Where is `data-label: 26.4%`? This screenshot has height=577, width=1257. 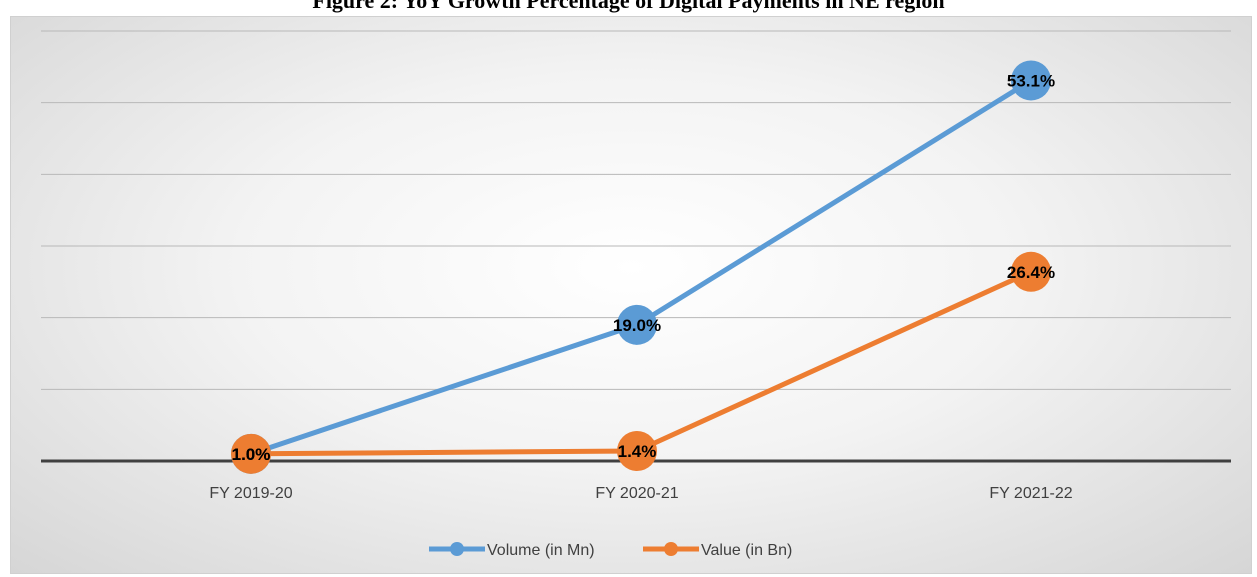
data-label: 26.4% is located at coordinates (1031, 272).